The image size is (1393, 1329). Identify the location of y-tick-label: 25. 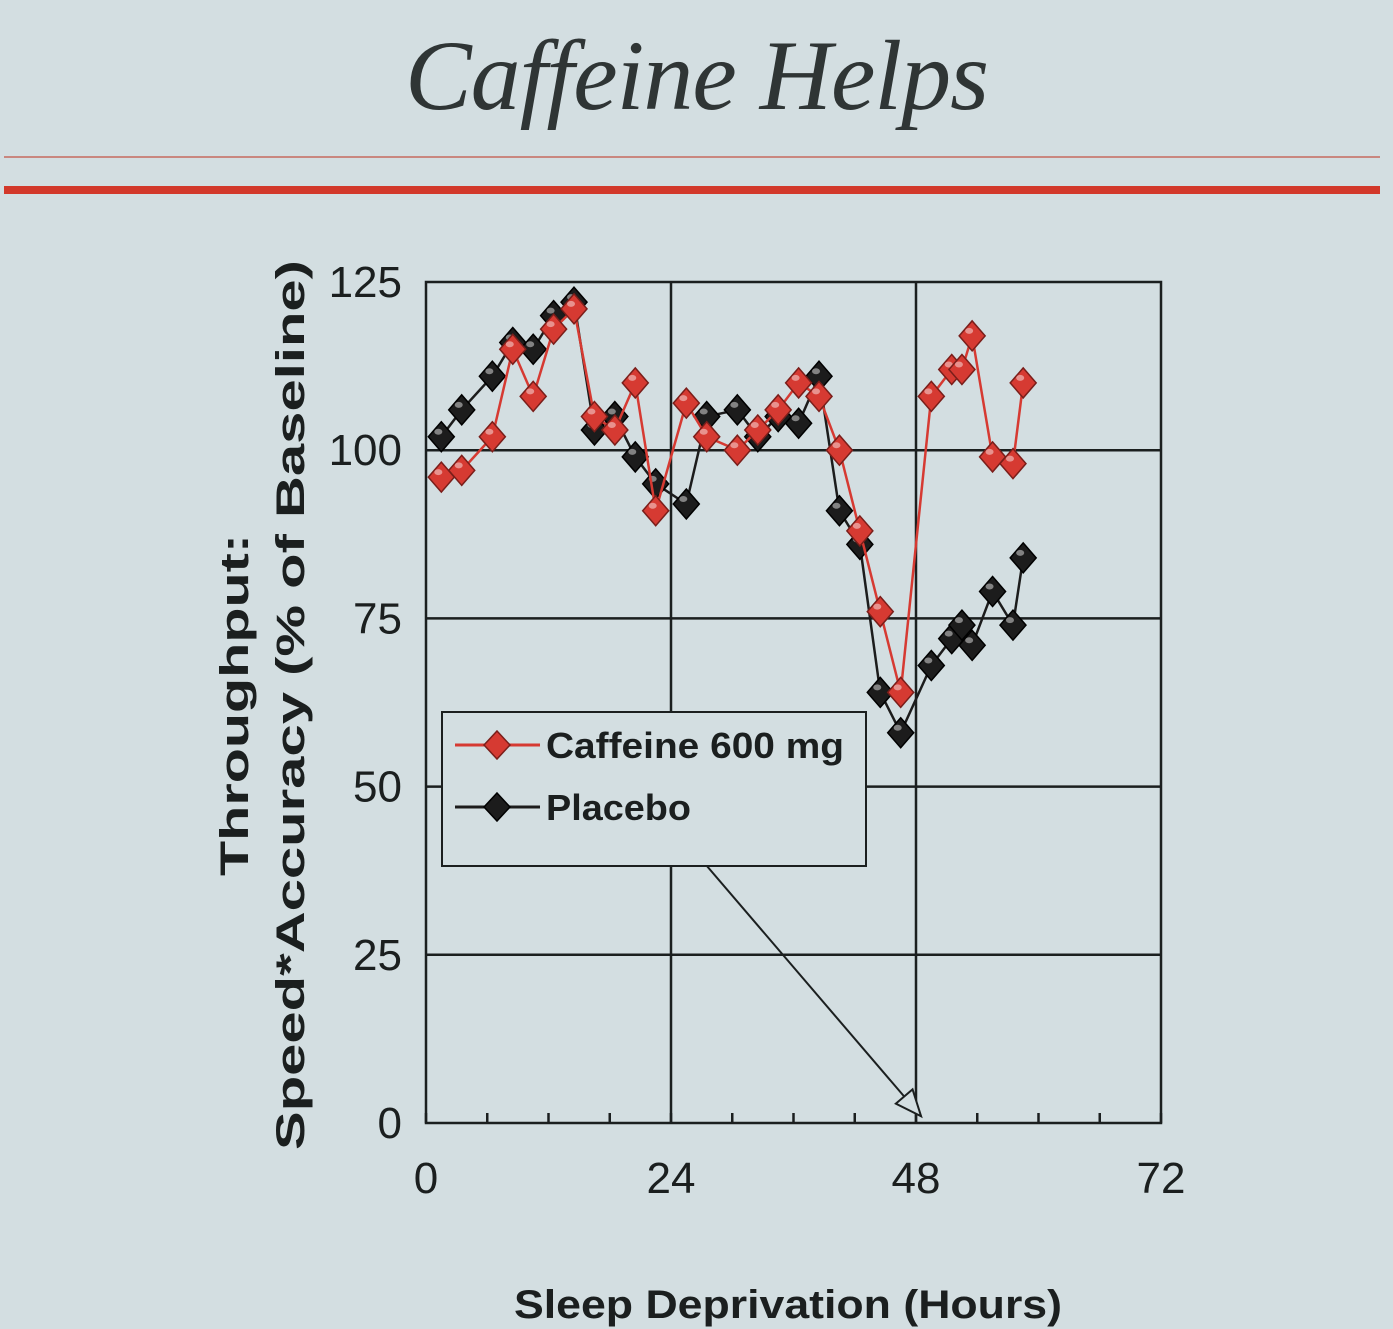
(377, 955).